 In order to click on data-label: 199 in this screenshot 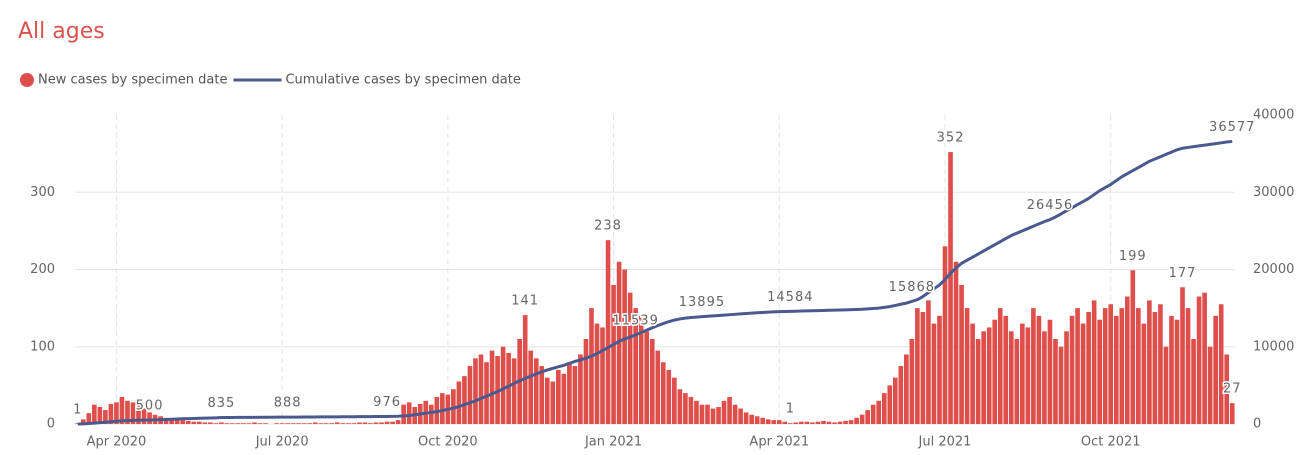, I will do `click(1133, 256)`.